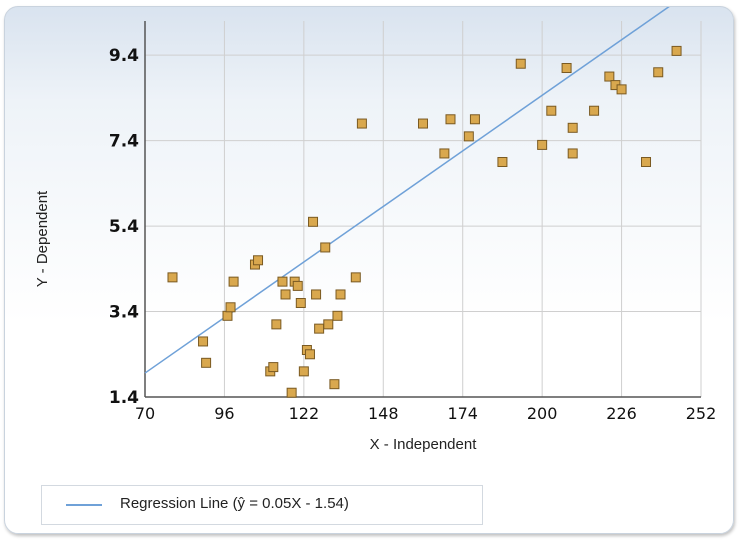 This screenshot has width=740, height=540. What do you see at coordinates (124, 313) in the screenshot?
I see `y-tick-label: 3.4` at bounding box center [124, 313].